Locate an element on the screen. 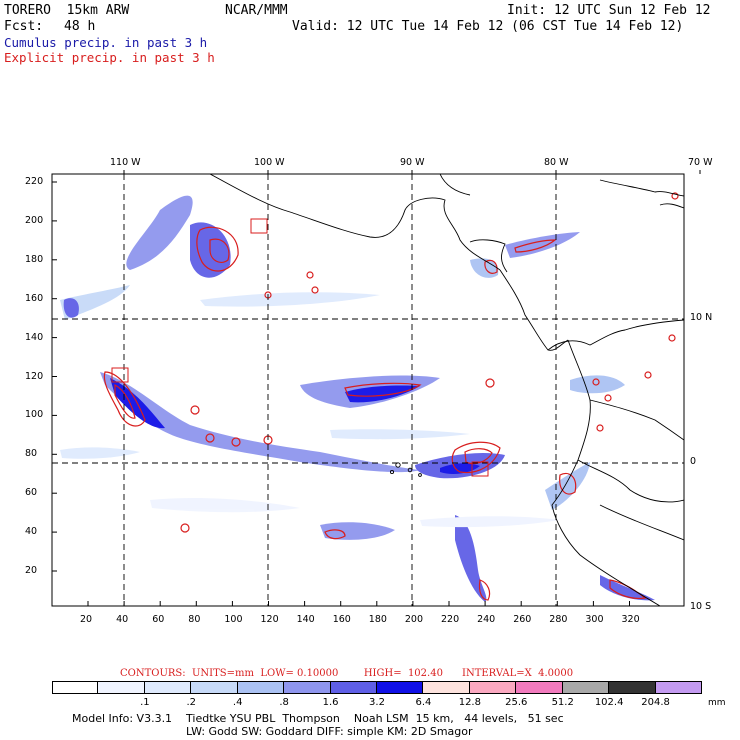 The width and height of the screenshot is (740, 740). contour-nw is located at coordinates (217, 249).